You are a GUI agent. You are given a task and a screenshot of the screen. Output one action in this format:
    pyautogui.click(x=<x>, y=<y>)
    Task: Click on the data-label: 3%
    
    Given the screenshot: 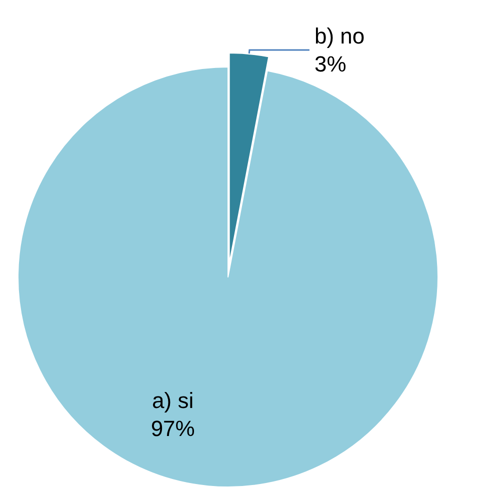 What is the action you would take?
    pyautogui.click(x=330, y=64)
    